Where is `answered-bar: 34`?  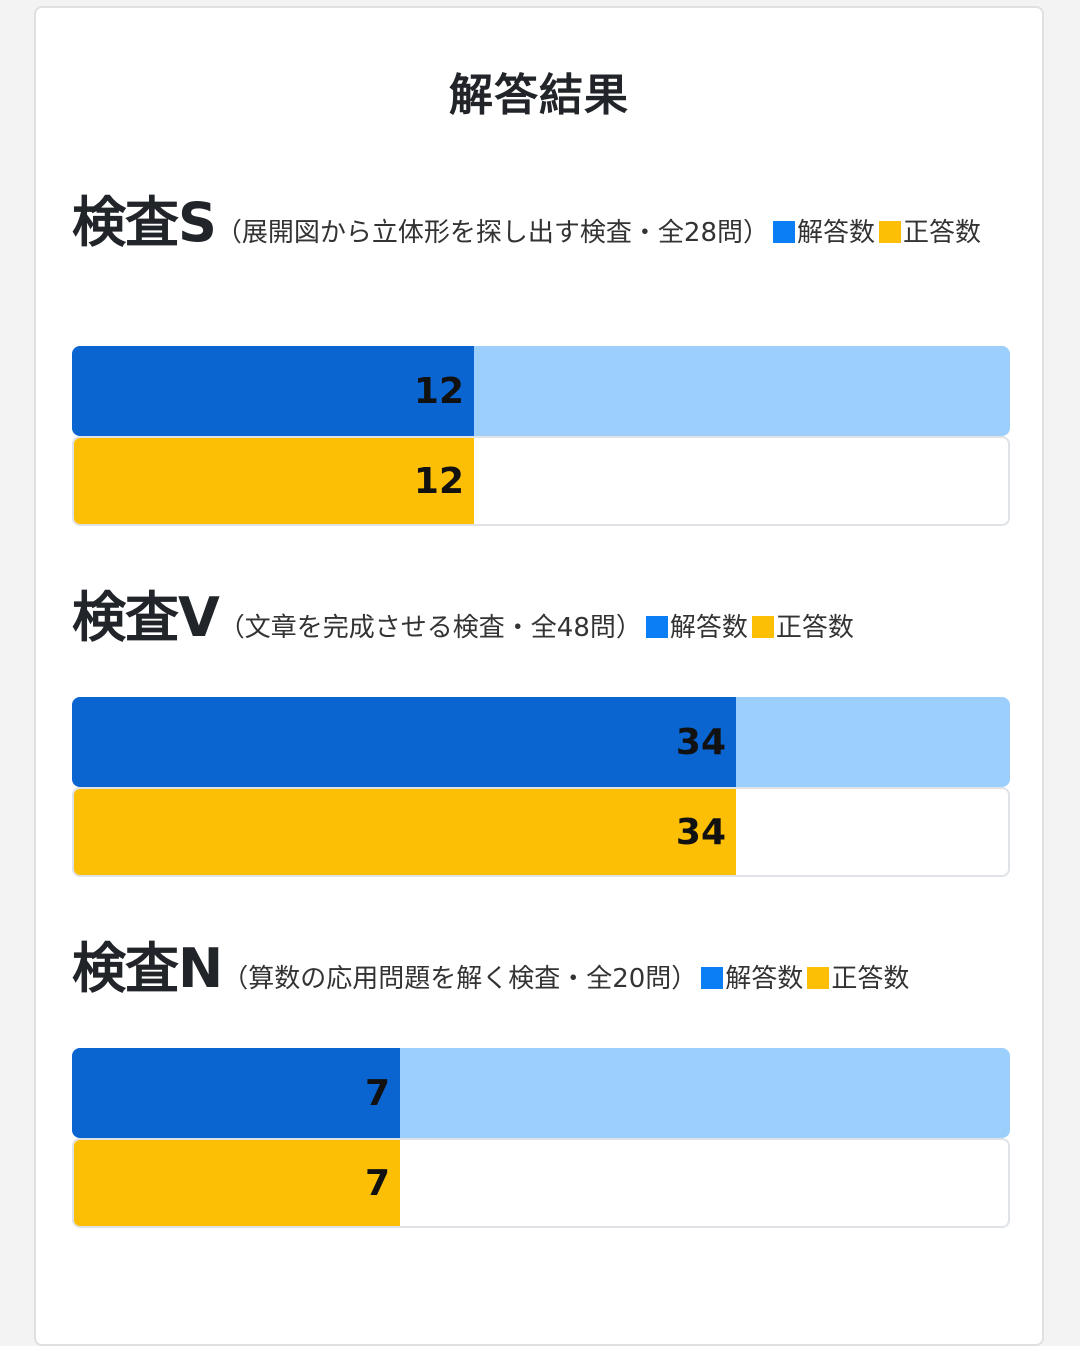
answered-bar: 34 is located at coordinates (404, 742).